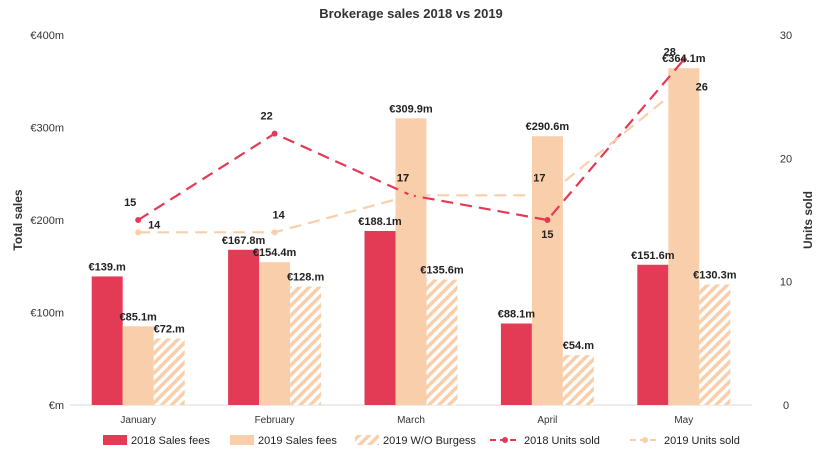 This screenshot has height=454, width=823. I want to click on y2-tick-label: 20, so click(786, 159).